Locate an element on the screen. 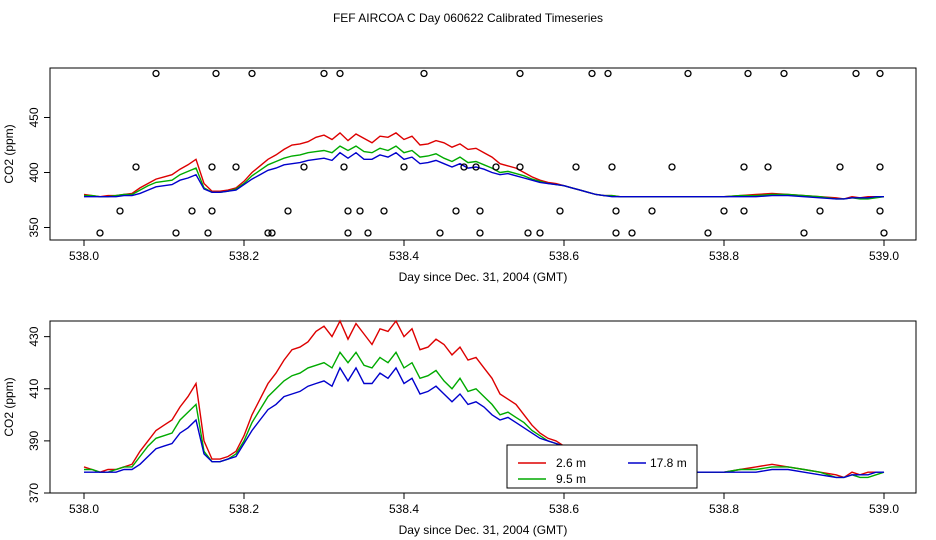  panel-bottom-ylabel: CO2 (ppm) is located at coordinates (9, 406).